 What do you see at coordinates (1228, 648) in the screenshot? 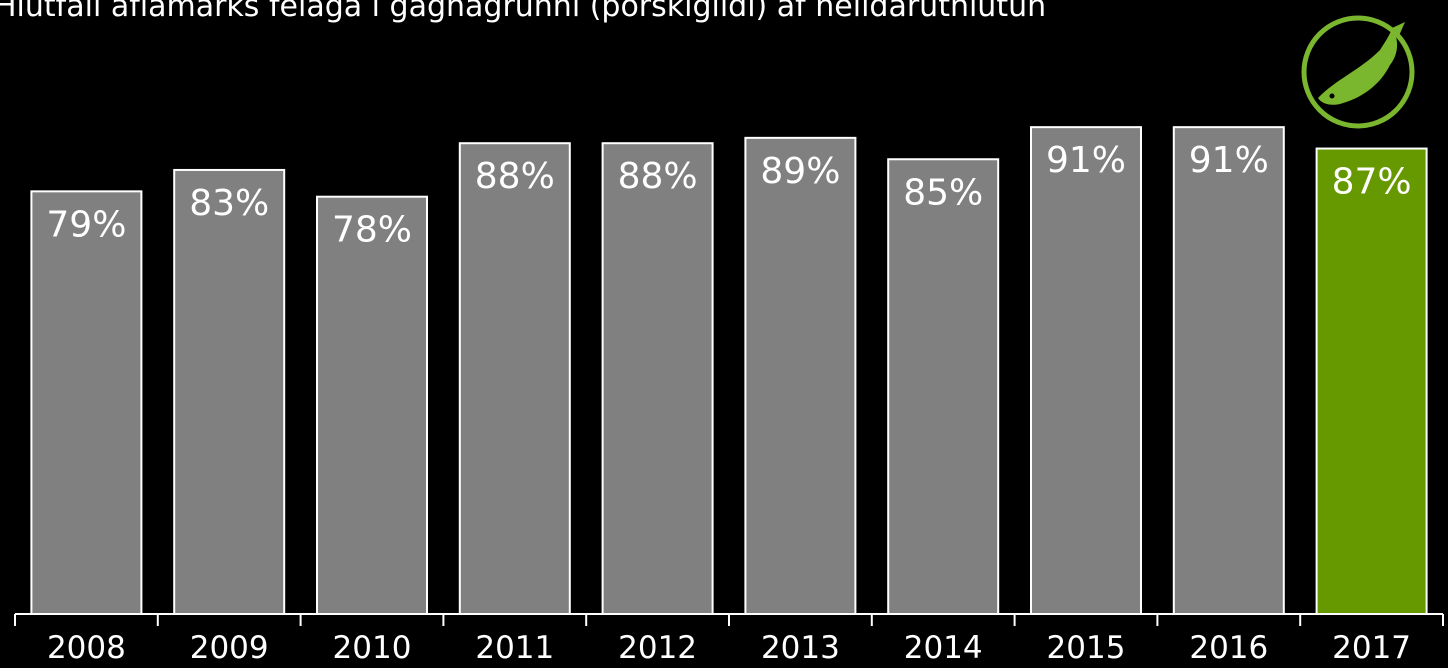
I see `x-tick-label: 2016` at bounding box center [1228, 648].